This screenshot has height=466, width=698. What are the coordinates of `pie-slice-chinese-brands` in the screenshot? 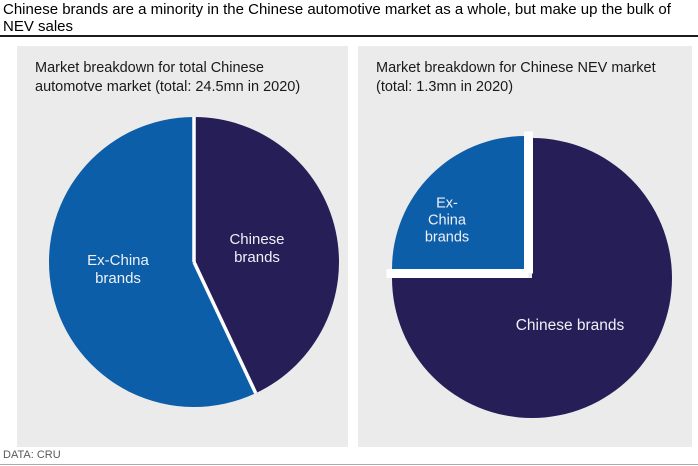 It's located at (266, 255).